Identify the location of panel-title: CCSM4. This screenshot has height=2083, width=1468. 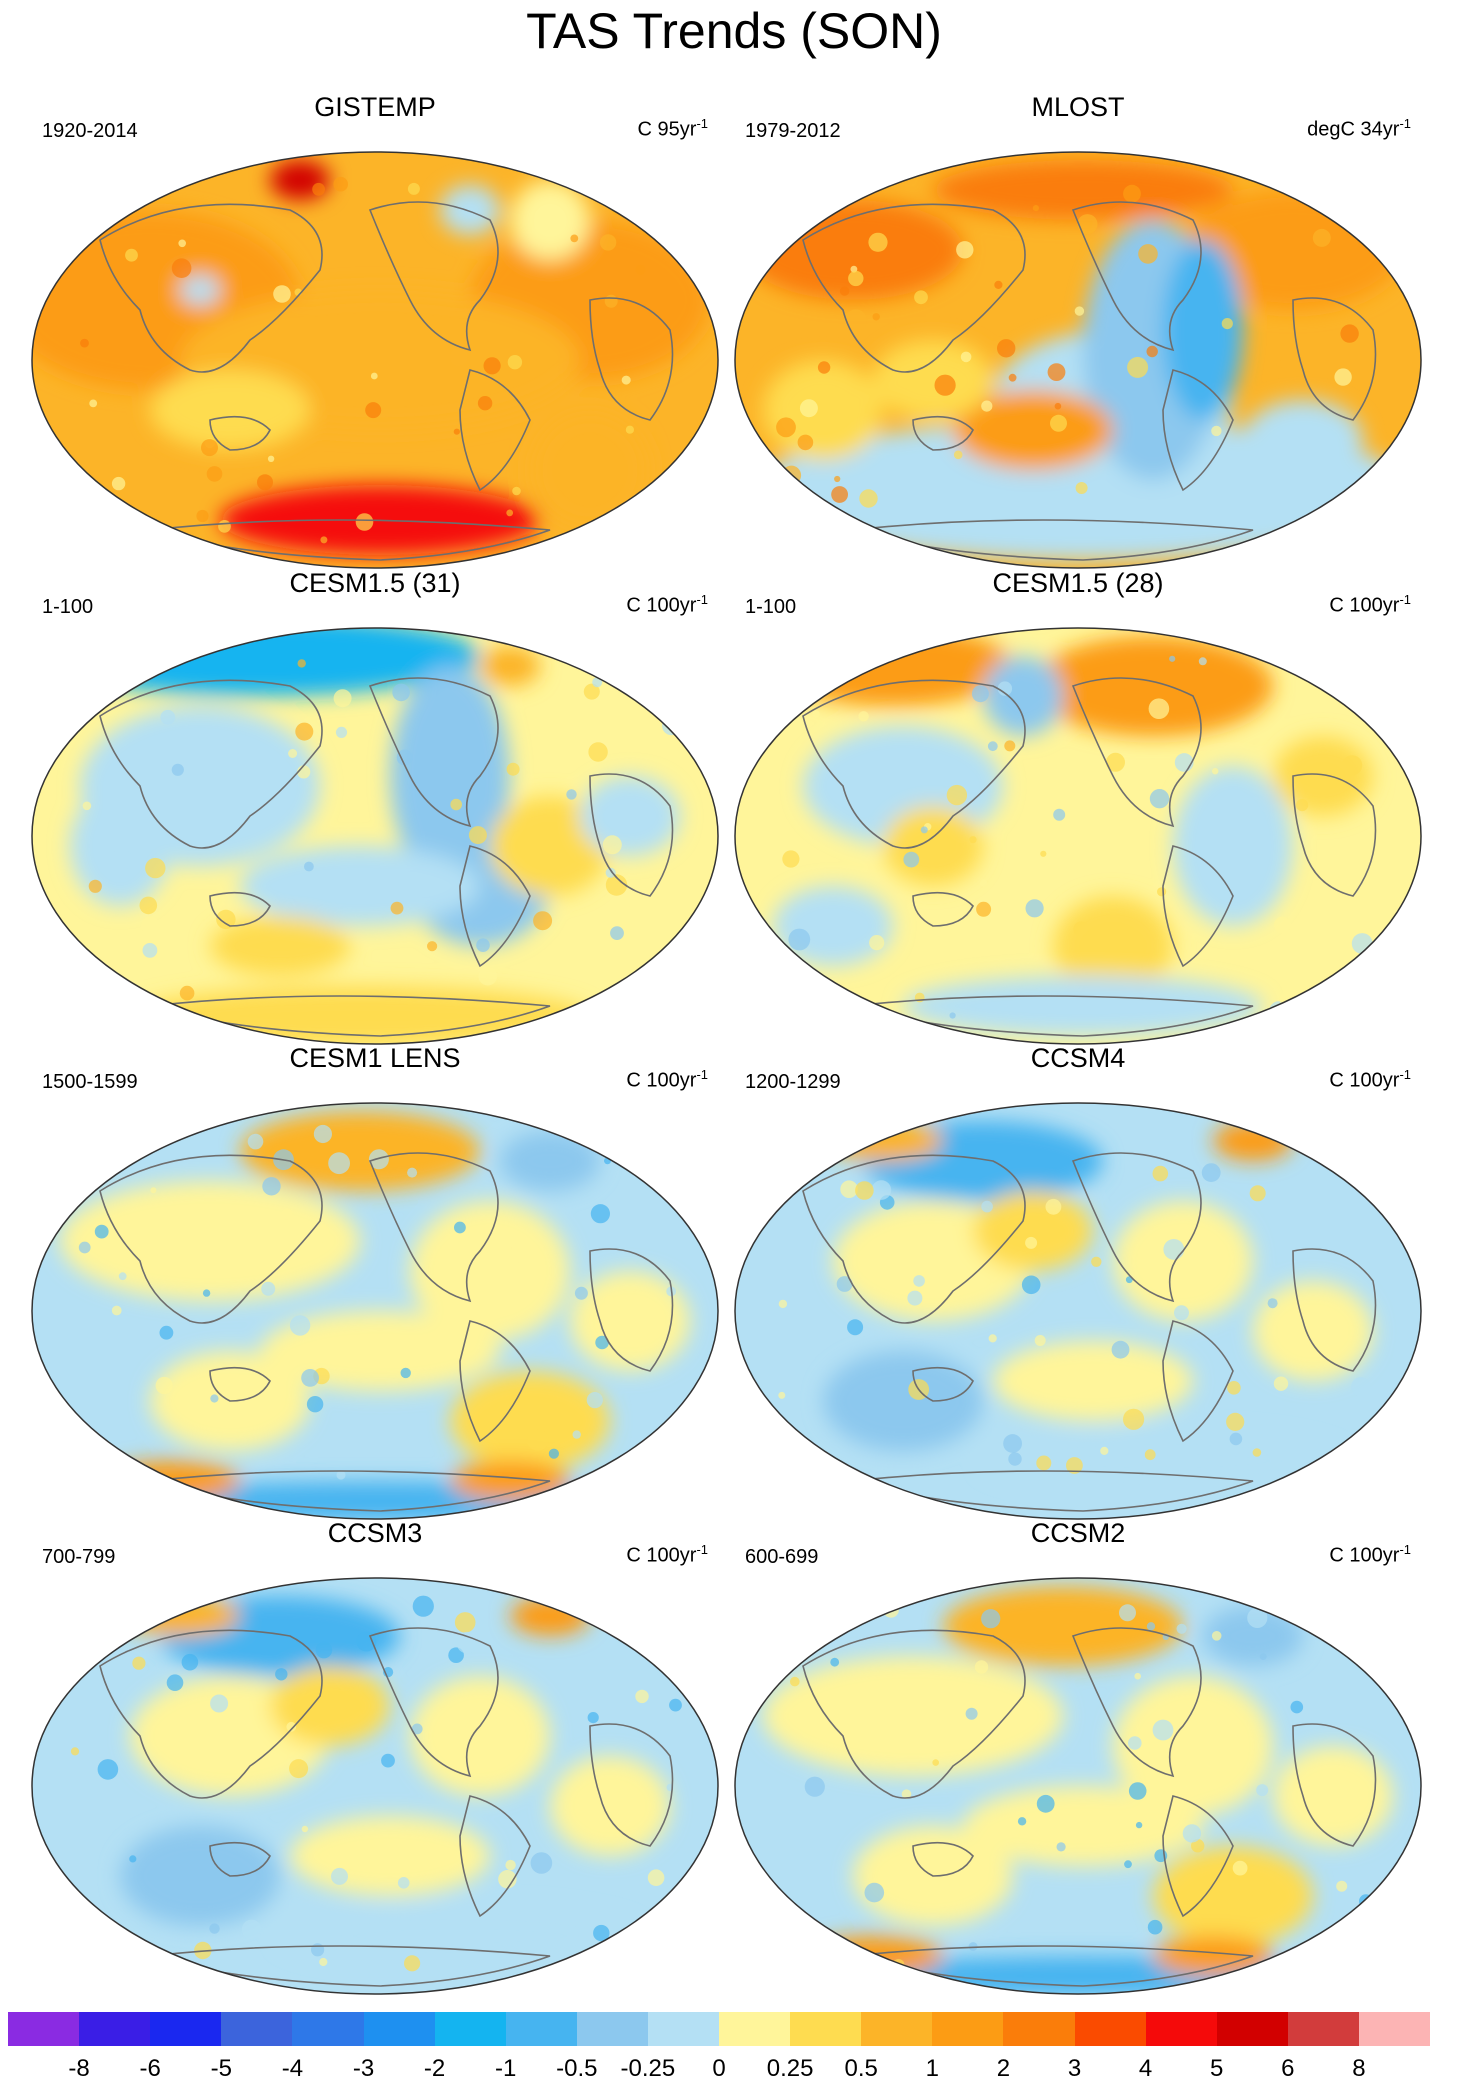
(1078, 1058).